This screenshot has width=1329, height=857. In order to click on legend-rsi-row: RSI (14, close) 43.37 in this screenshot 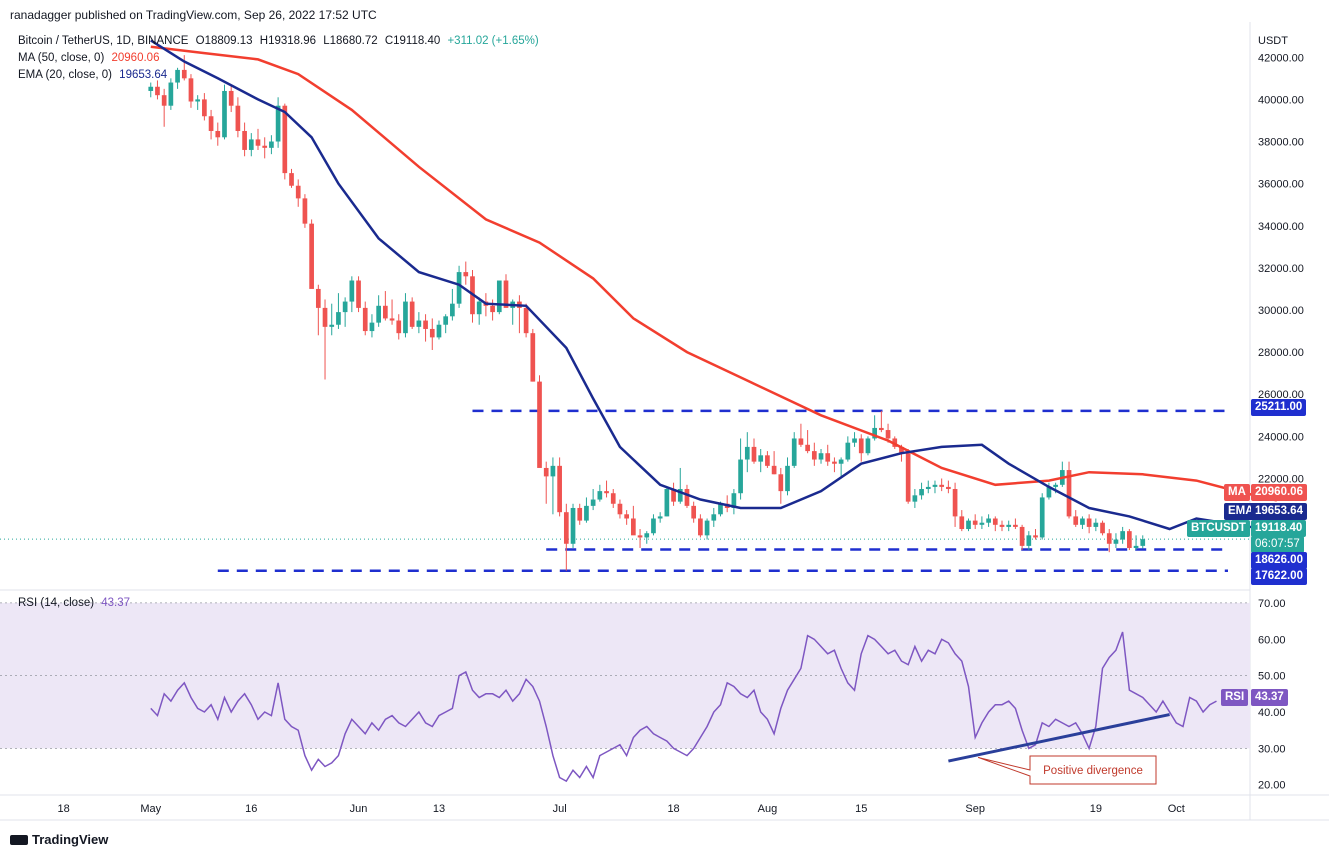, I will do `click(76, 603)`.